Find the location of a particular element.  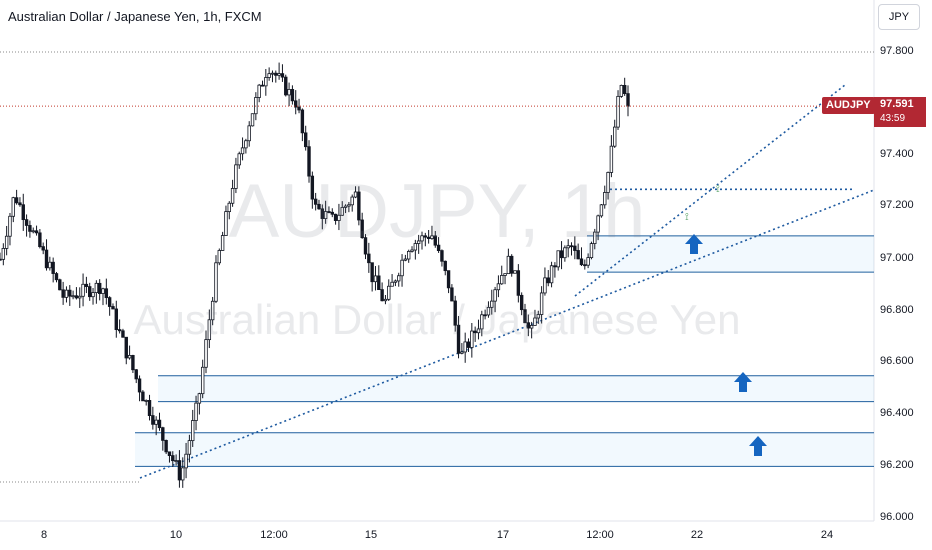

last-price-badge: 97.591 43:59 is located at coordinates (900, 112).